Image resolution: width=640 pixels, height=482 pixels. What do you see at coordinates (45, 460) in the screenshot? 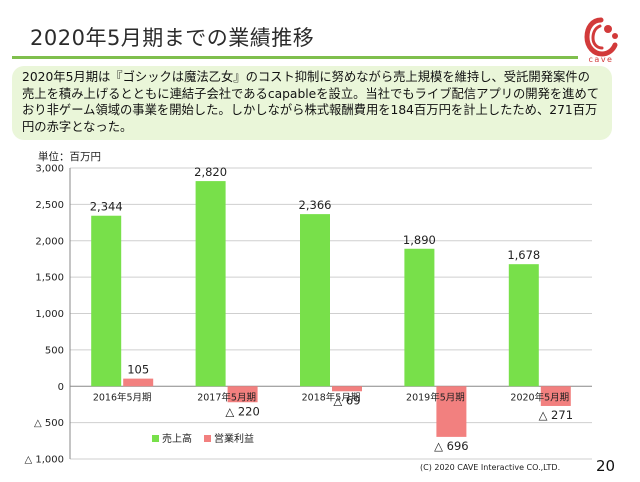
I see `y-tick-label: △ 1,000` at bounding box center [45, 460].